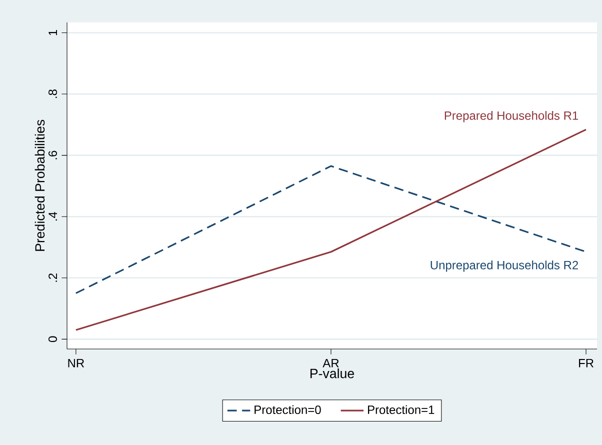  I want to click on x-tick-label: FR, so click(586, 363).